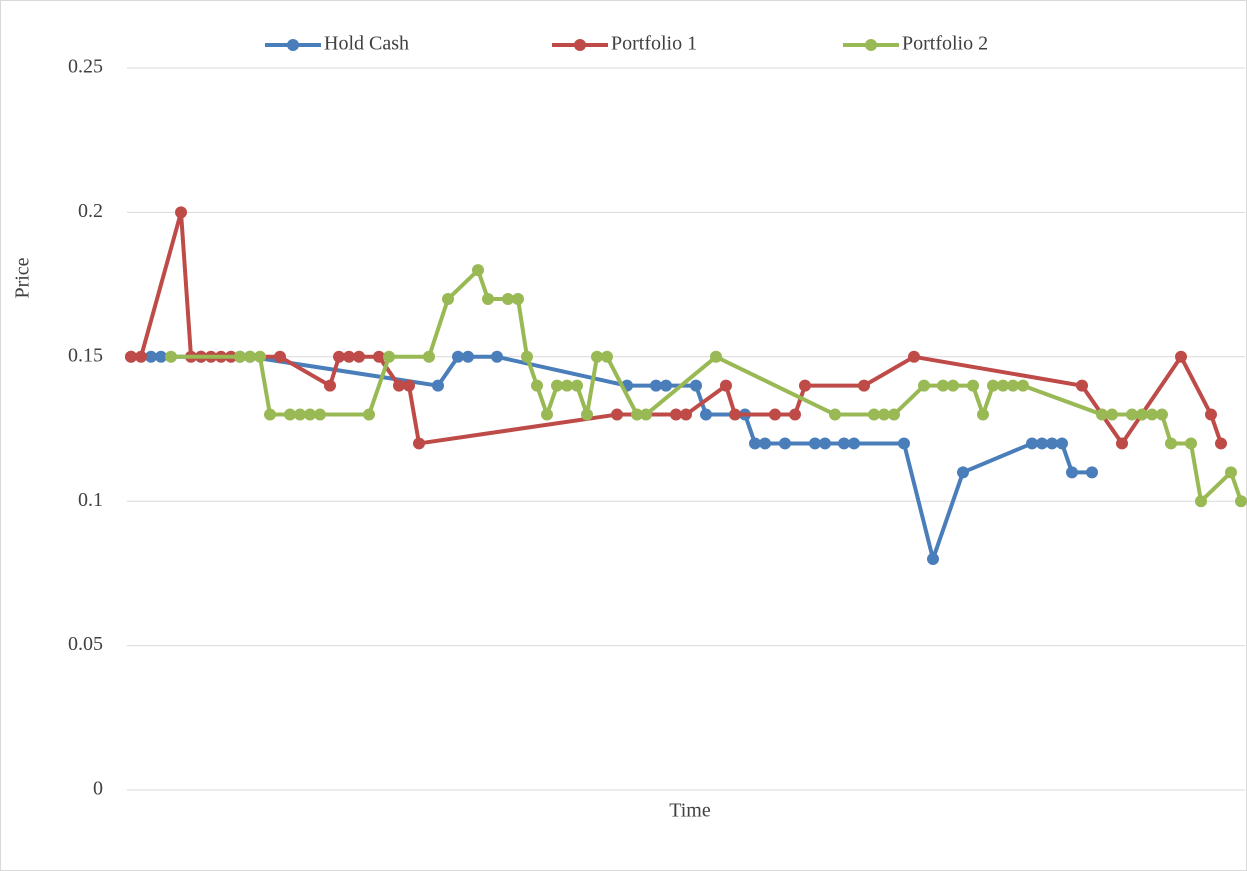 Image resolution: width=1247 pixels, height=871 pixels. What do you see at coordinates (945, 44) in the screenshot?
I see `legend-label: Portfolio 2` at bounding box center [945, 44].